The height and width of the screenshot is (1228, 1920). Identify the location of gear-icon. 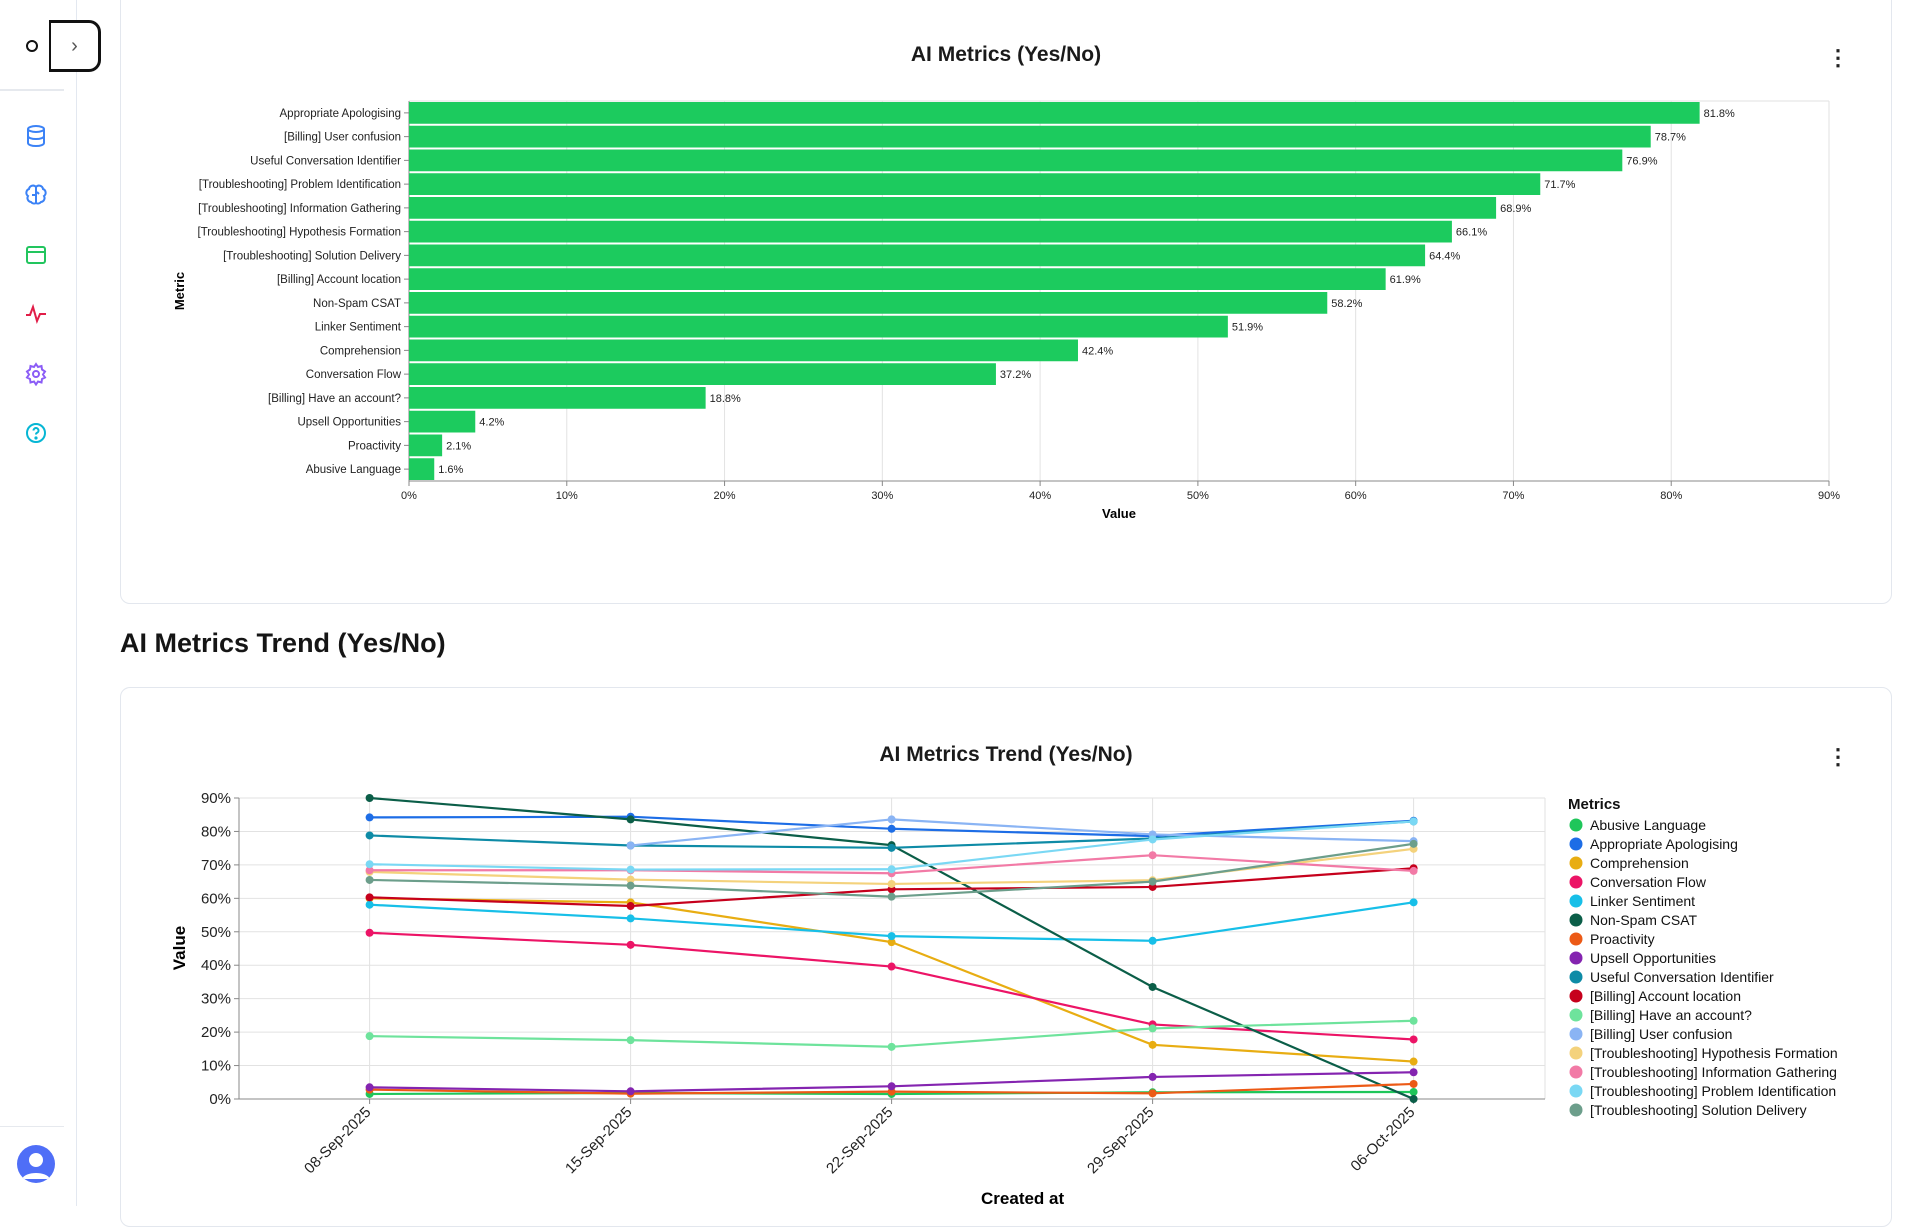
(36, 374).